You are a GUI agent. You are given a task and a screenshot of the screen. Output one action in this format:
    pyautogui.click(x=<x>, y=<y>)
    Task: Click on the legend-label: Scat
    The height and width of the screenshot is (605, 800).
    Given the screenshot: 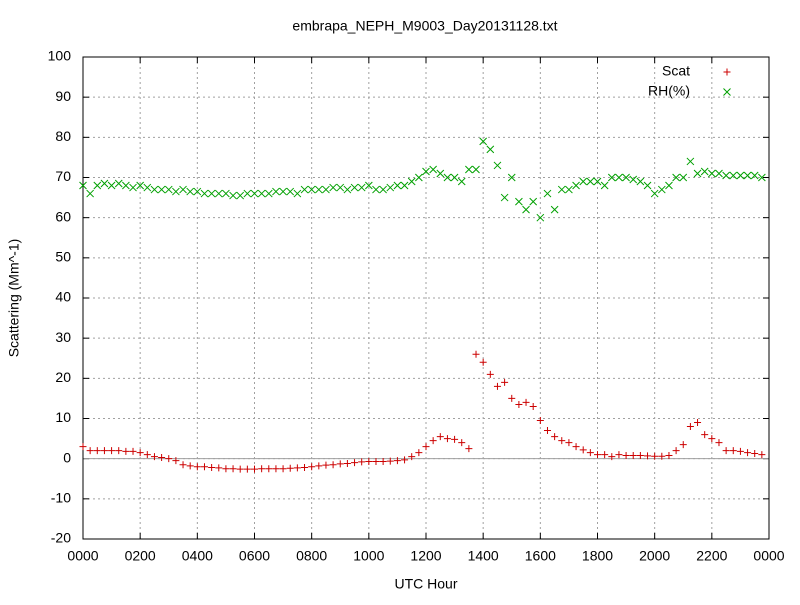 What is the action you would take?
    pyautogui.click(x=676, y=71)
    